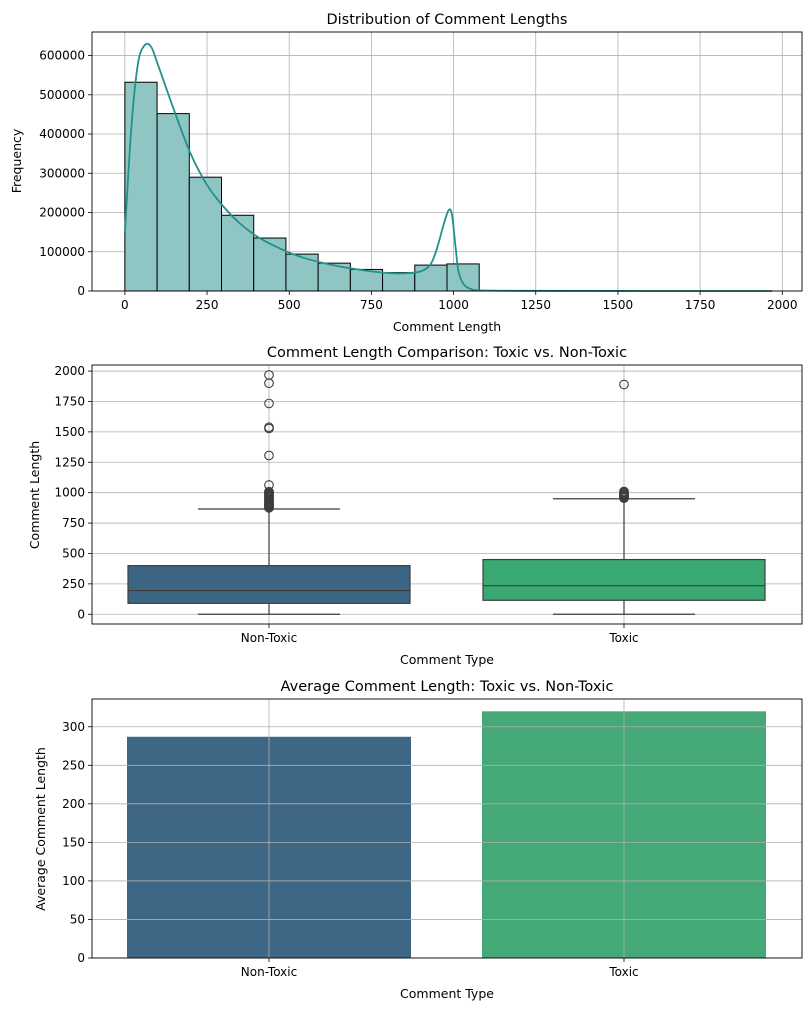  What do you see at coordinates (535, 305) in the screenshot?
I see `histogram-xtick-label: 1250` at bounding box center [535, 305].